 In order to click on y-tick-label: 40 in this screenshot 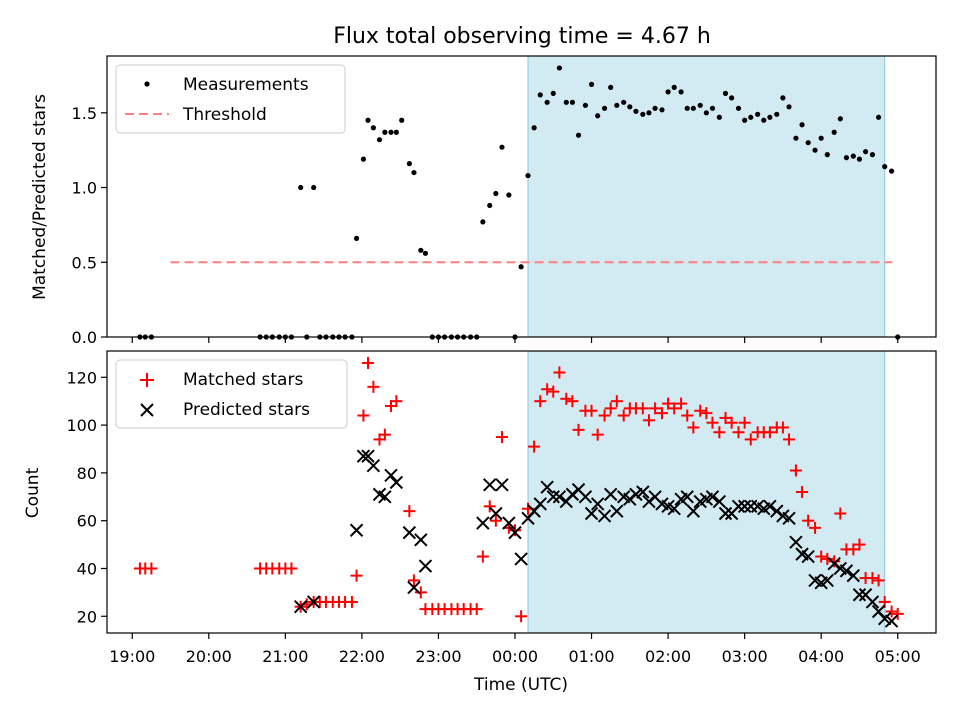, I will do `click(87, 568)`.